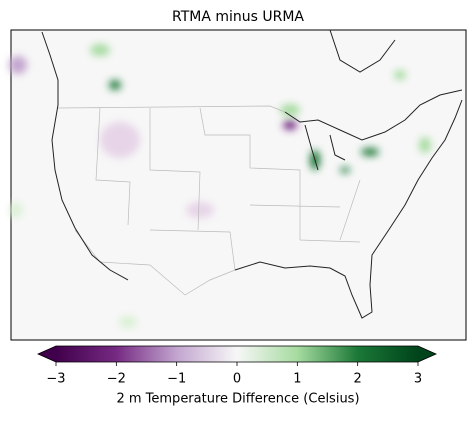 This screenshot has width=475, height=421. What do you see at coordinates (47, 354) in the screenshot?
I see `colorbar-extend-low` at bounding box center [47, 354].